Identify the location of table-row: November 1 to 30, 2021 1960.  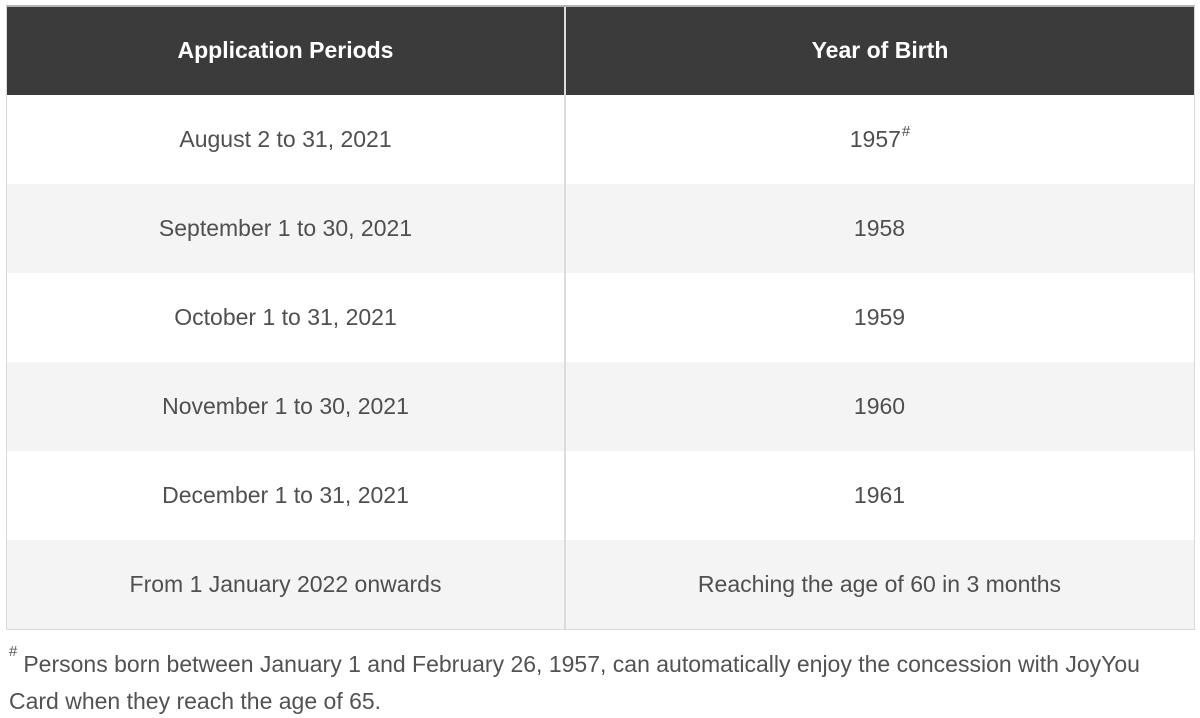
(600, 406).